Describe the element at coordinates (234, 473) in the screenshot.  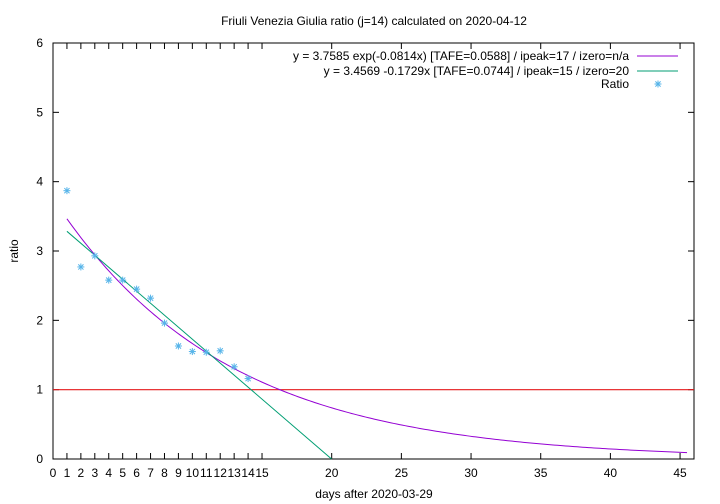
I see `x-tick-label: 13` at that location.